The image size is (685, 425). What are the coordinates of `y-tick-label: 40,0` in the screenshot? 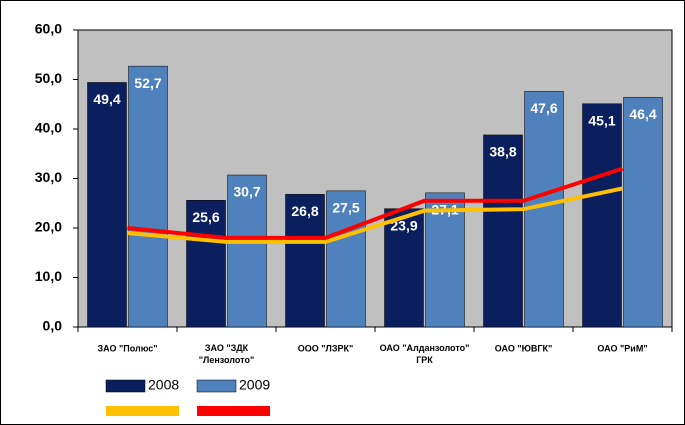 It's located at (48, 128).